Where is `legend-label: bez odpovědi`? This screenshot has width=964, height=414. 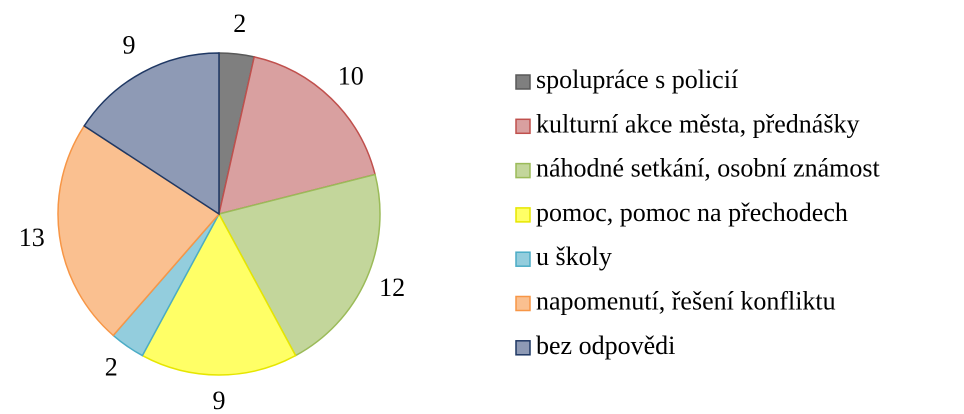
legend-label: bez odpovědi is located at coordinates (605, 345).